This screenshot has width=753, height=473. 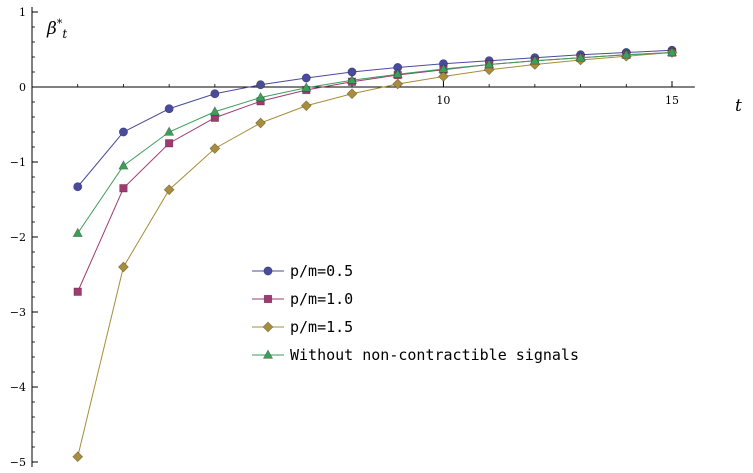 What do you see at coordinates (64, 34) in the screenshot?
I see `y-axis-title-sub: t` at bounding box center [64, 34].